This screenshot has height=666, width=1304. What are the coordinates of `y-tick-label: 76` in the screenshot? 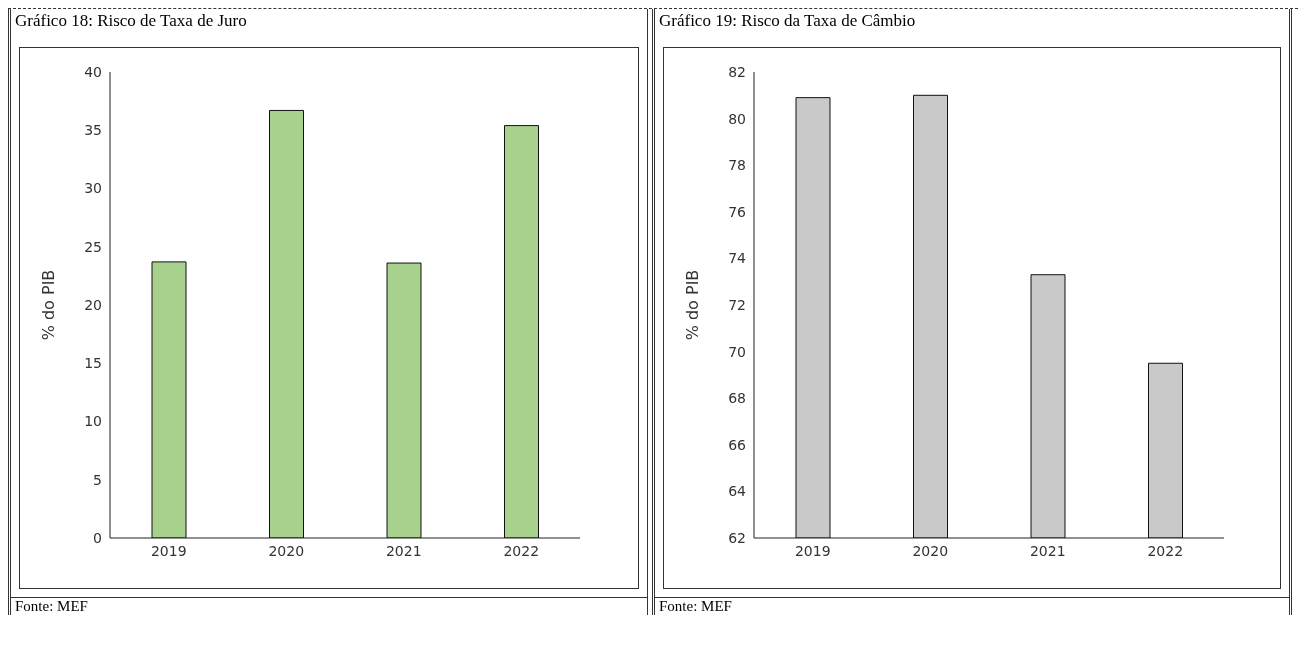 It's located at (737, 211).